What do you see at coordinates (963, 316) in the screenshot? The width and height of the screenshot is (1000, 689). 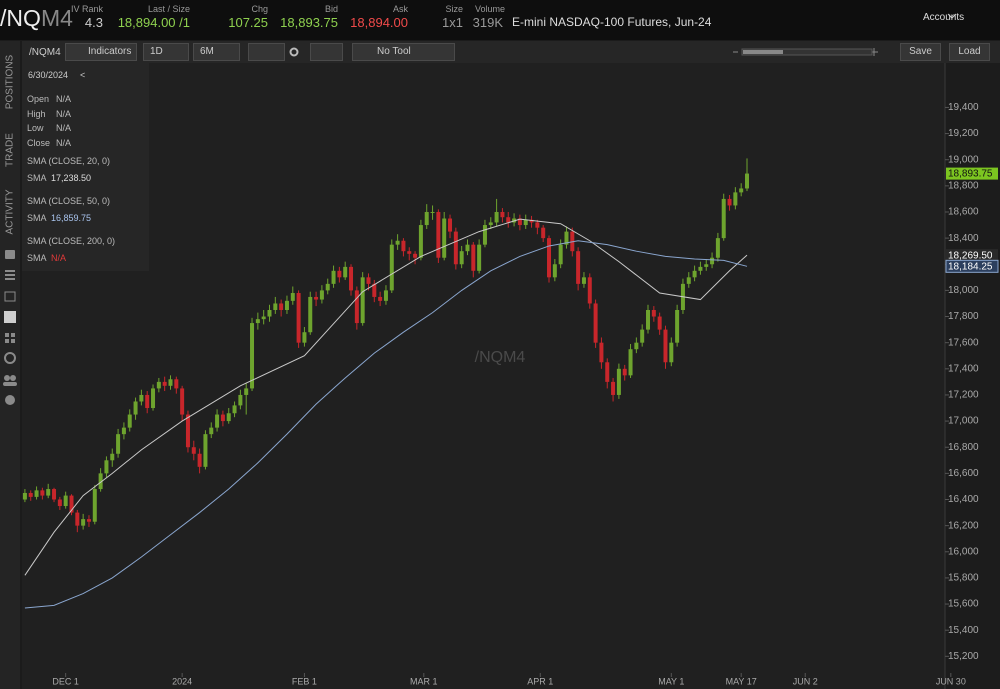 I see `y-tick-label: 17,800` at bounding box center [963, 316].